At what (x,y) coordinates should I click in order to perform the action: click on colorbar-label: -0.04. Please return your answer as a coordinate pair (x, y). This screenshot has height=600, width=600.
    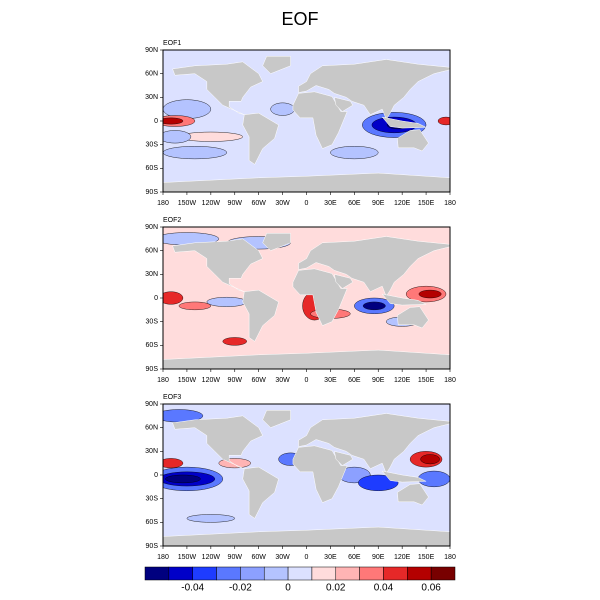
    Looking at the image, I should click on (192, 588).